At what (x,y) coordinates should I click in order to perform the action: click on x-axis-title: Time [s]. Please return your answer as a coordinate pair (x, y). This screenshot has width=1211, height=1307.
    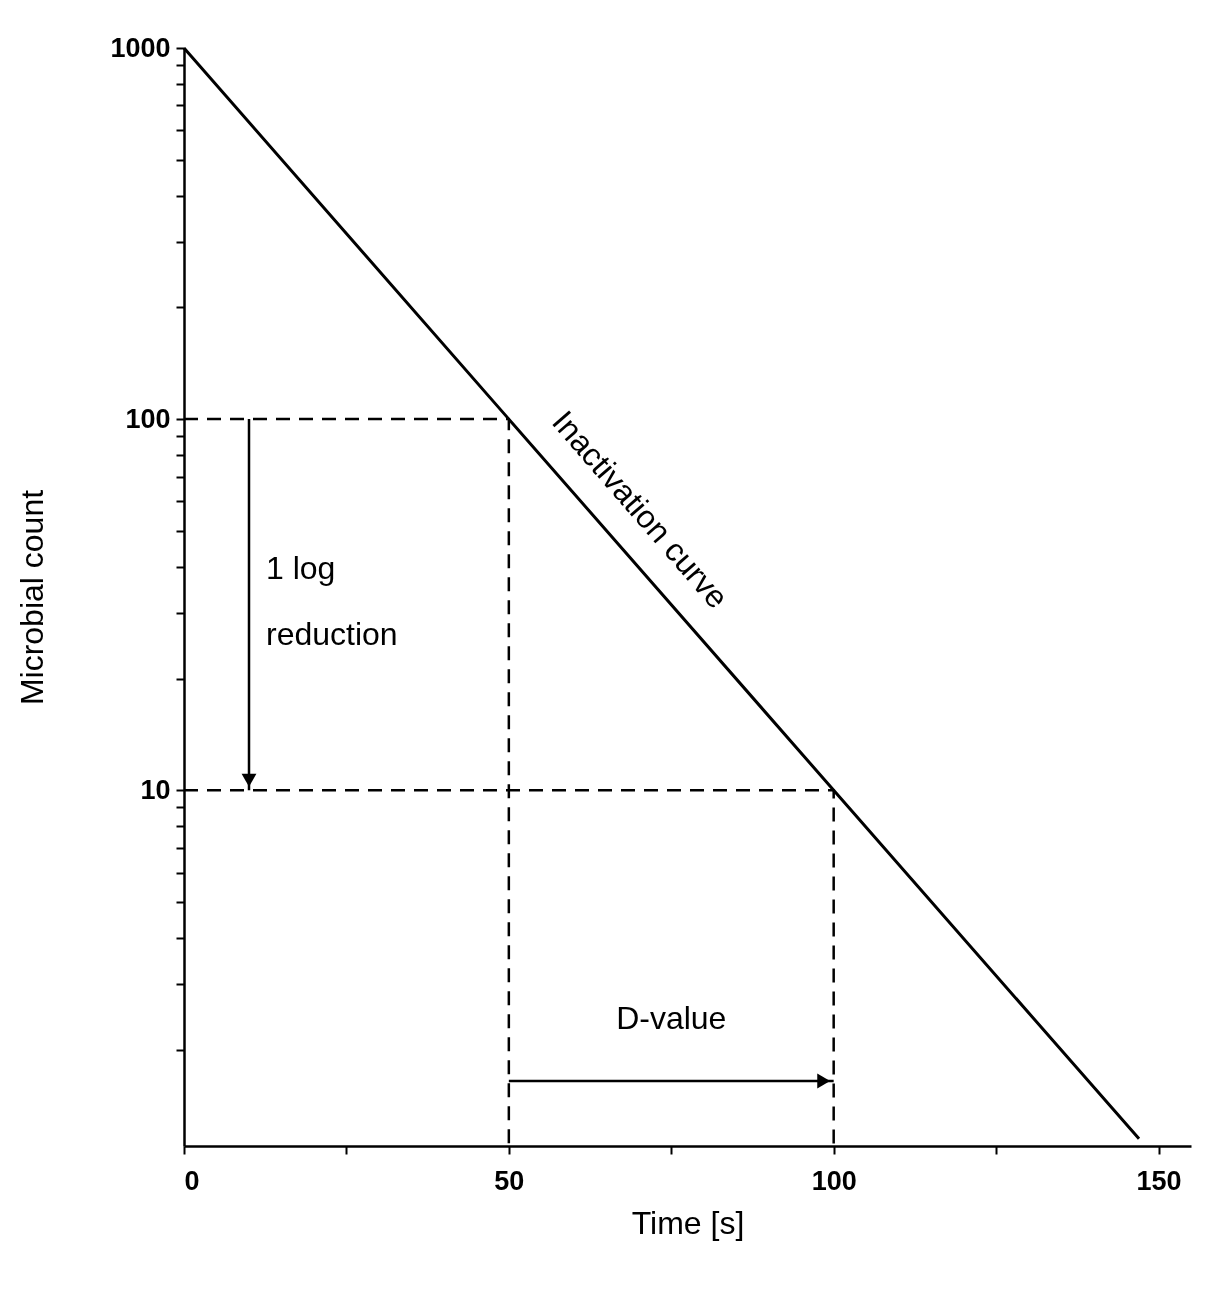
    Looking at the image, I should click on (688, 1222).